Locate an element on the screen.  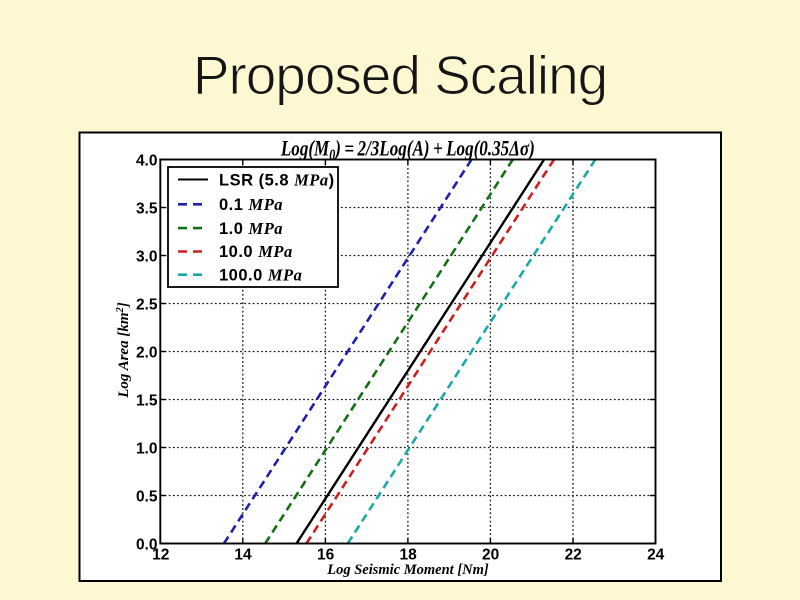
svg-text: 1.0 is located at coordinates (147, 448).